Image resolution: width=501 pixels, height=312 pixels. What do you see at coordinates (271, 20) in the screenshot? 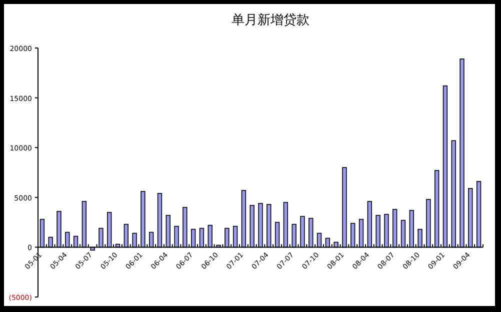
I see `chart-title: 单月新增贷款` at bounding box center [271, 20].